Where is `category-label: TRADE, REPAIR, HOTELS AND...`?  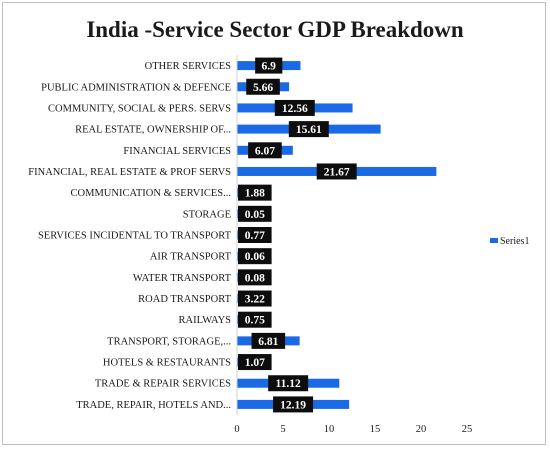 category-label: TRADE, REPAIR, HOTELS AND... is located at coordinates (153, 405).